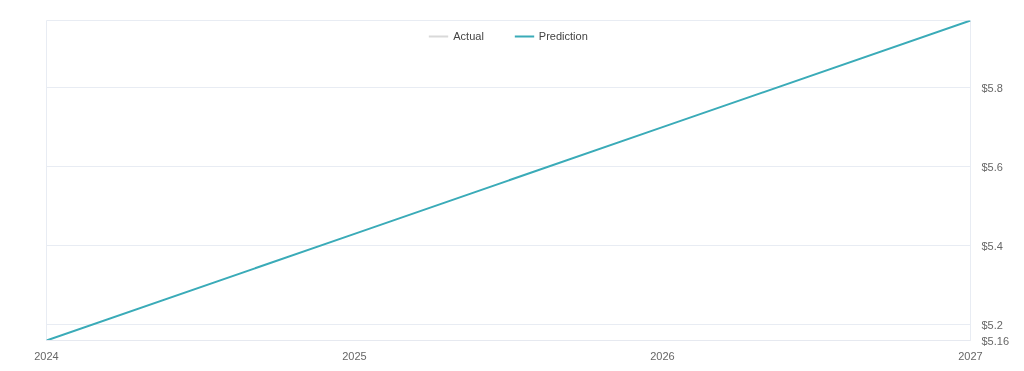 The image size is (1024, 371). Describe the element at coordinates (354, 355) in the screenshot. I see `x-tick-label: 2025` at that location.